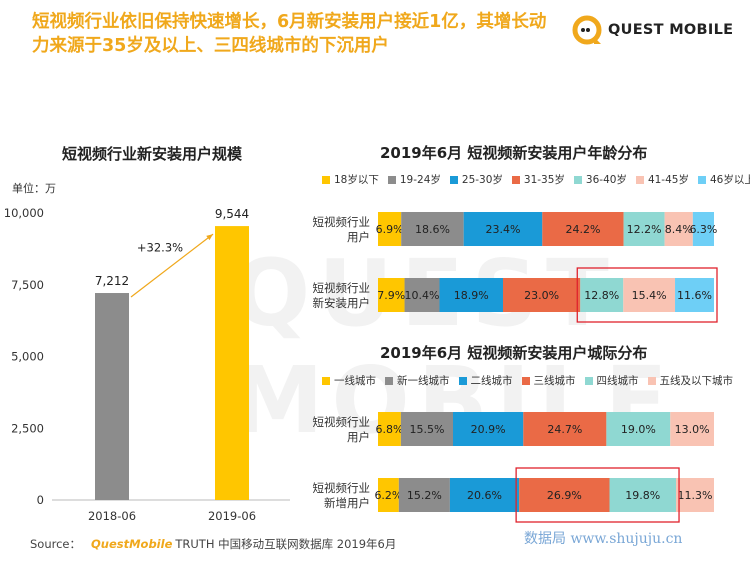 The image size is (750, 563). I want to click on segment-value-label: 19.0%, so click(638, 429).